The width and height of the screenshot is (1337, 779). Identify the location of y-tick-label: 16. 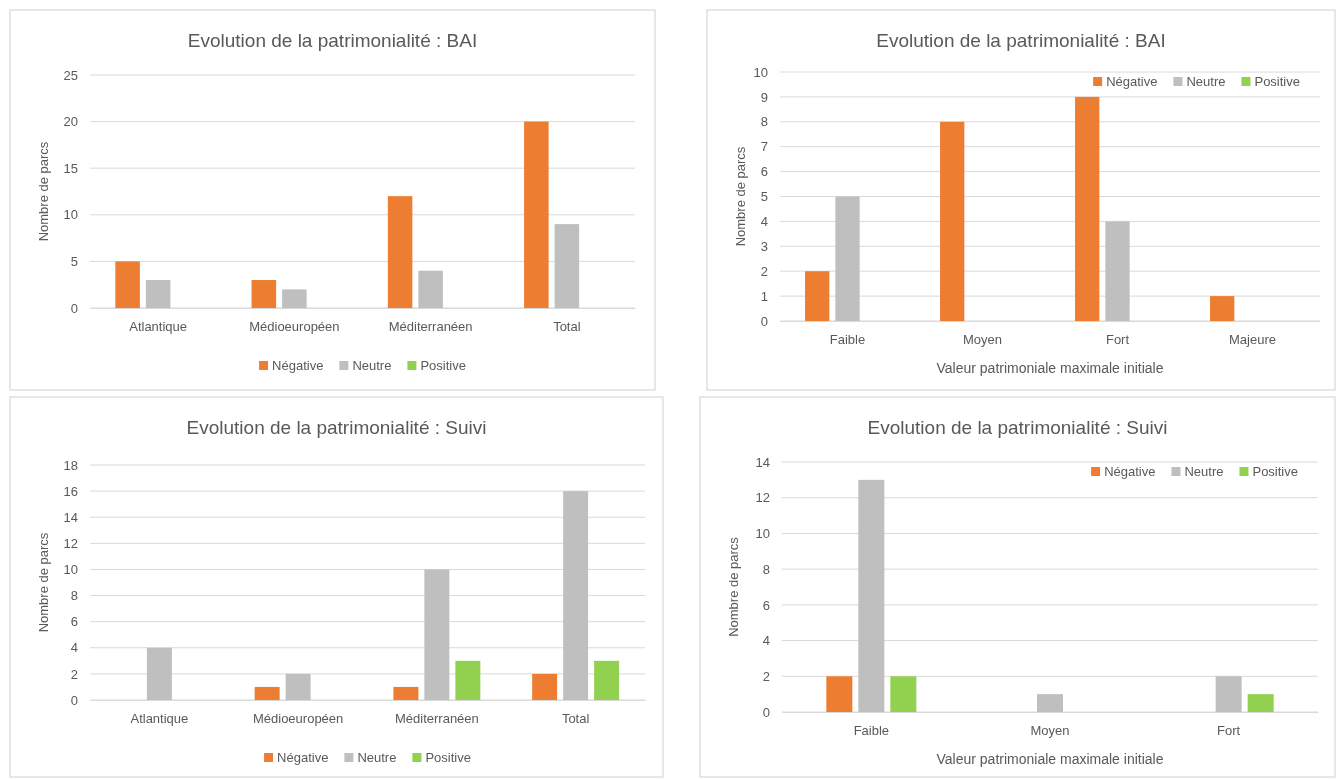
(70, 491).